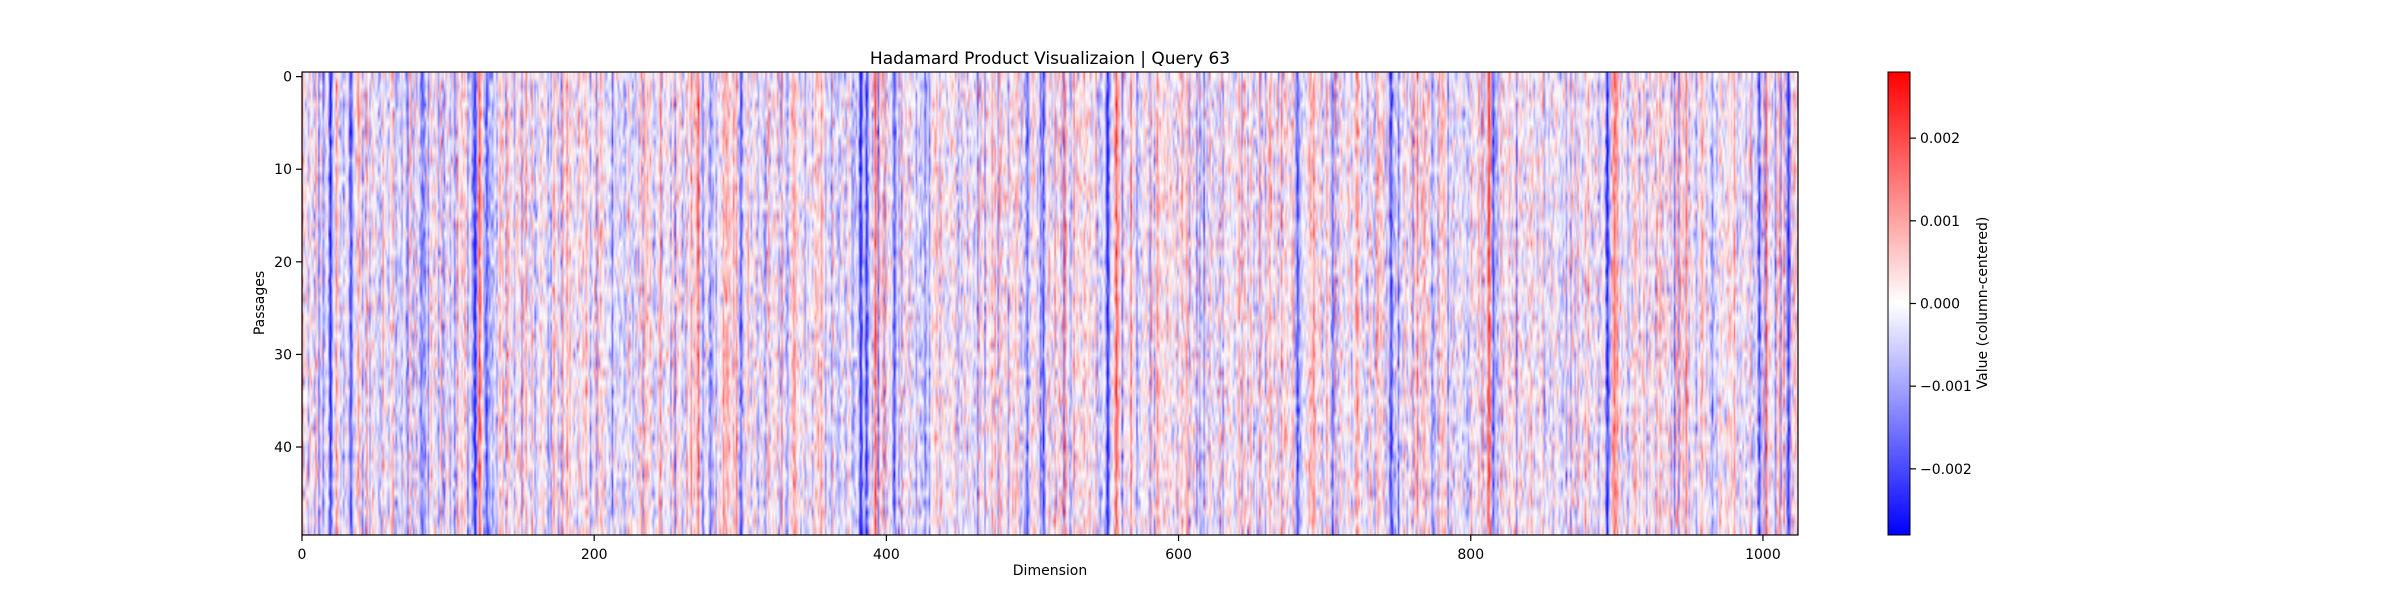 The width and height of the screenshot is (2400, 600). Describe the element at coordinates (283, 355) in the screenshot. I see `y-tick-label: 30` at that location.